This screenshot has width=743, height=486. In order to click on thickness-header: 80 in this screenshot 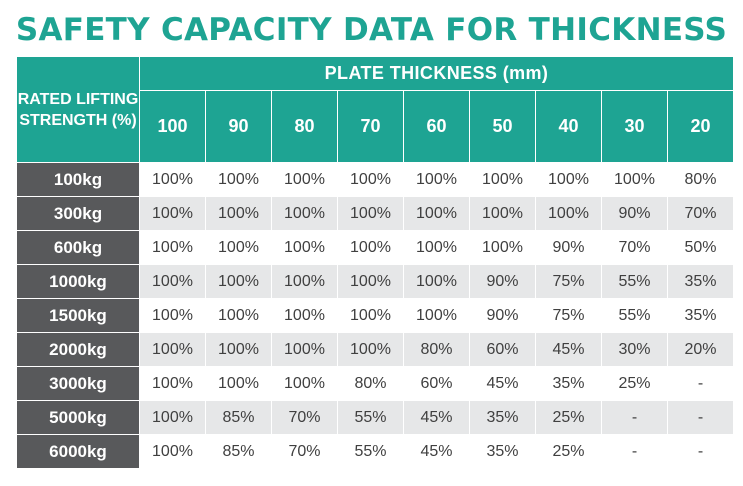, I will do `click(304, 126)`.